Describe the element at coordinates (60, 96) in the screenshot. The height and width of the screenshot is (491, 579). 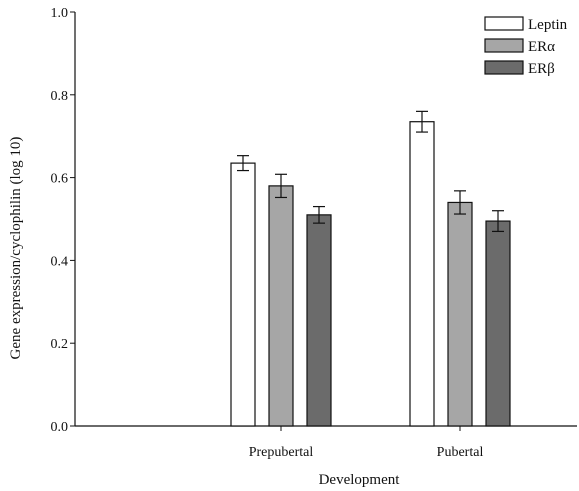
I see `y-tick-label: 0.8` at that location.